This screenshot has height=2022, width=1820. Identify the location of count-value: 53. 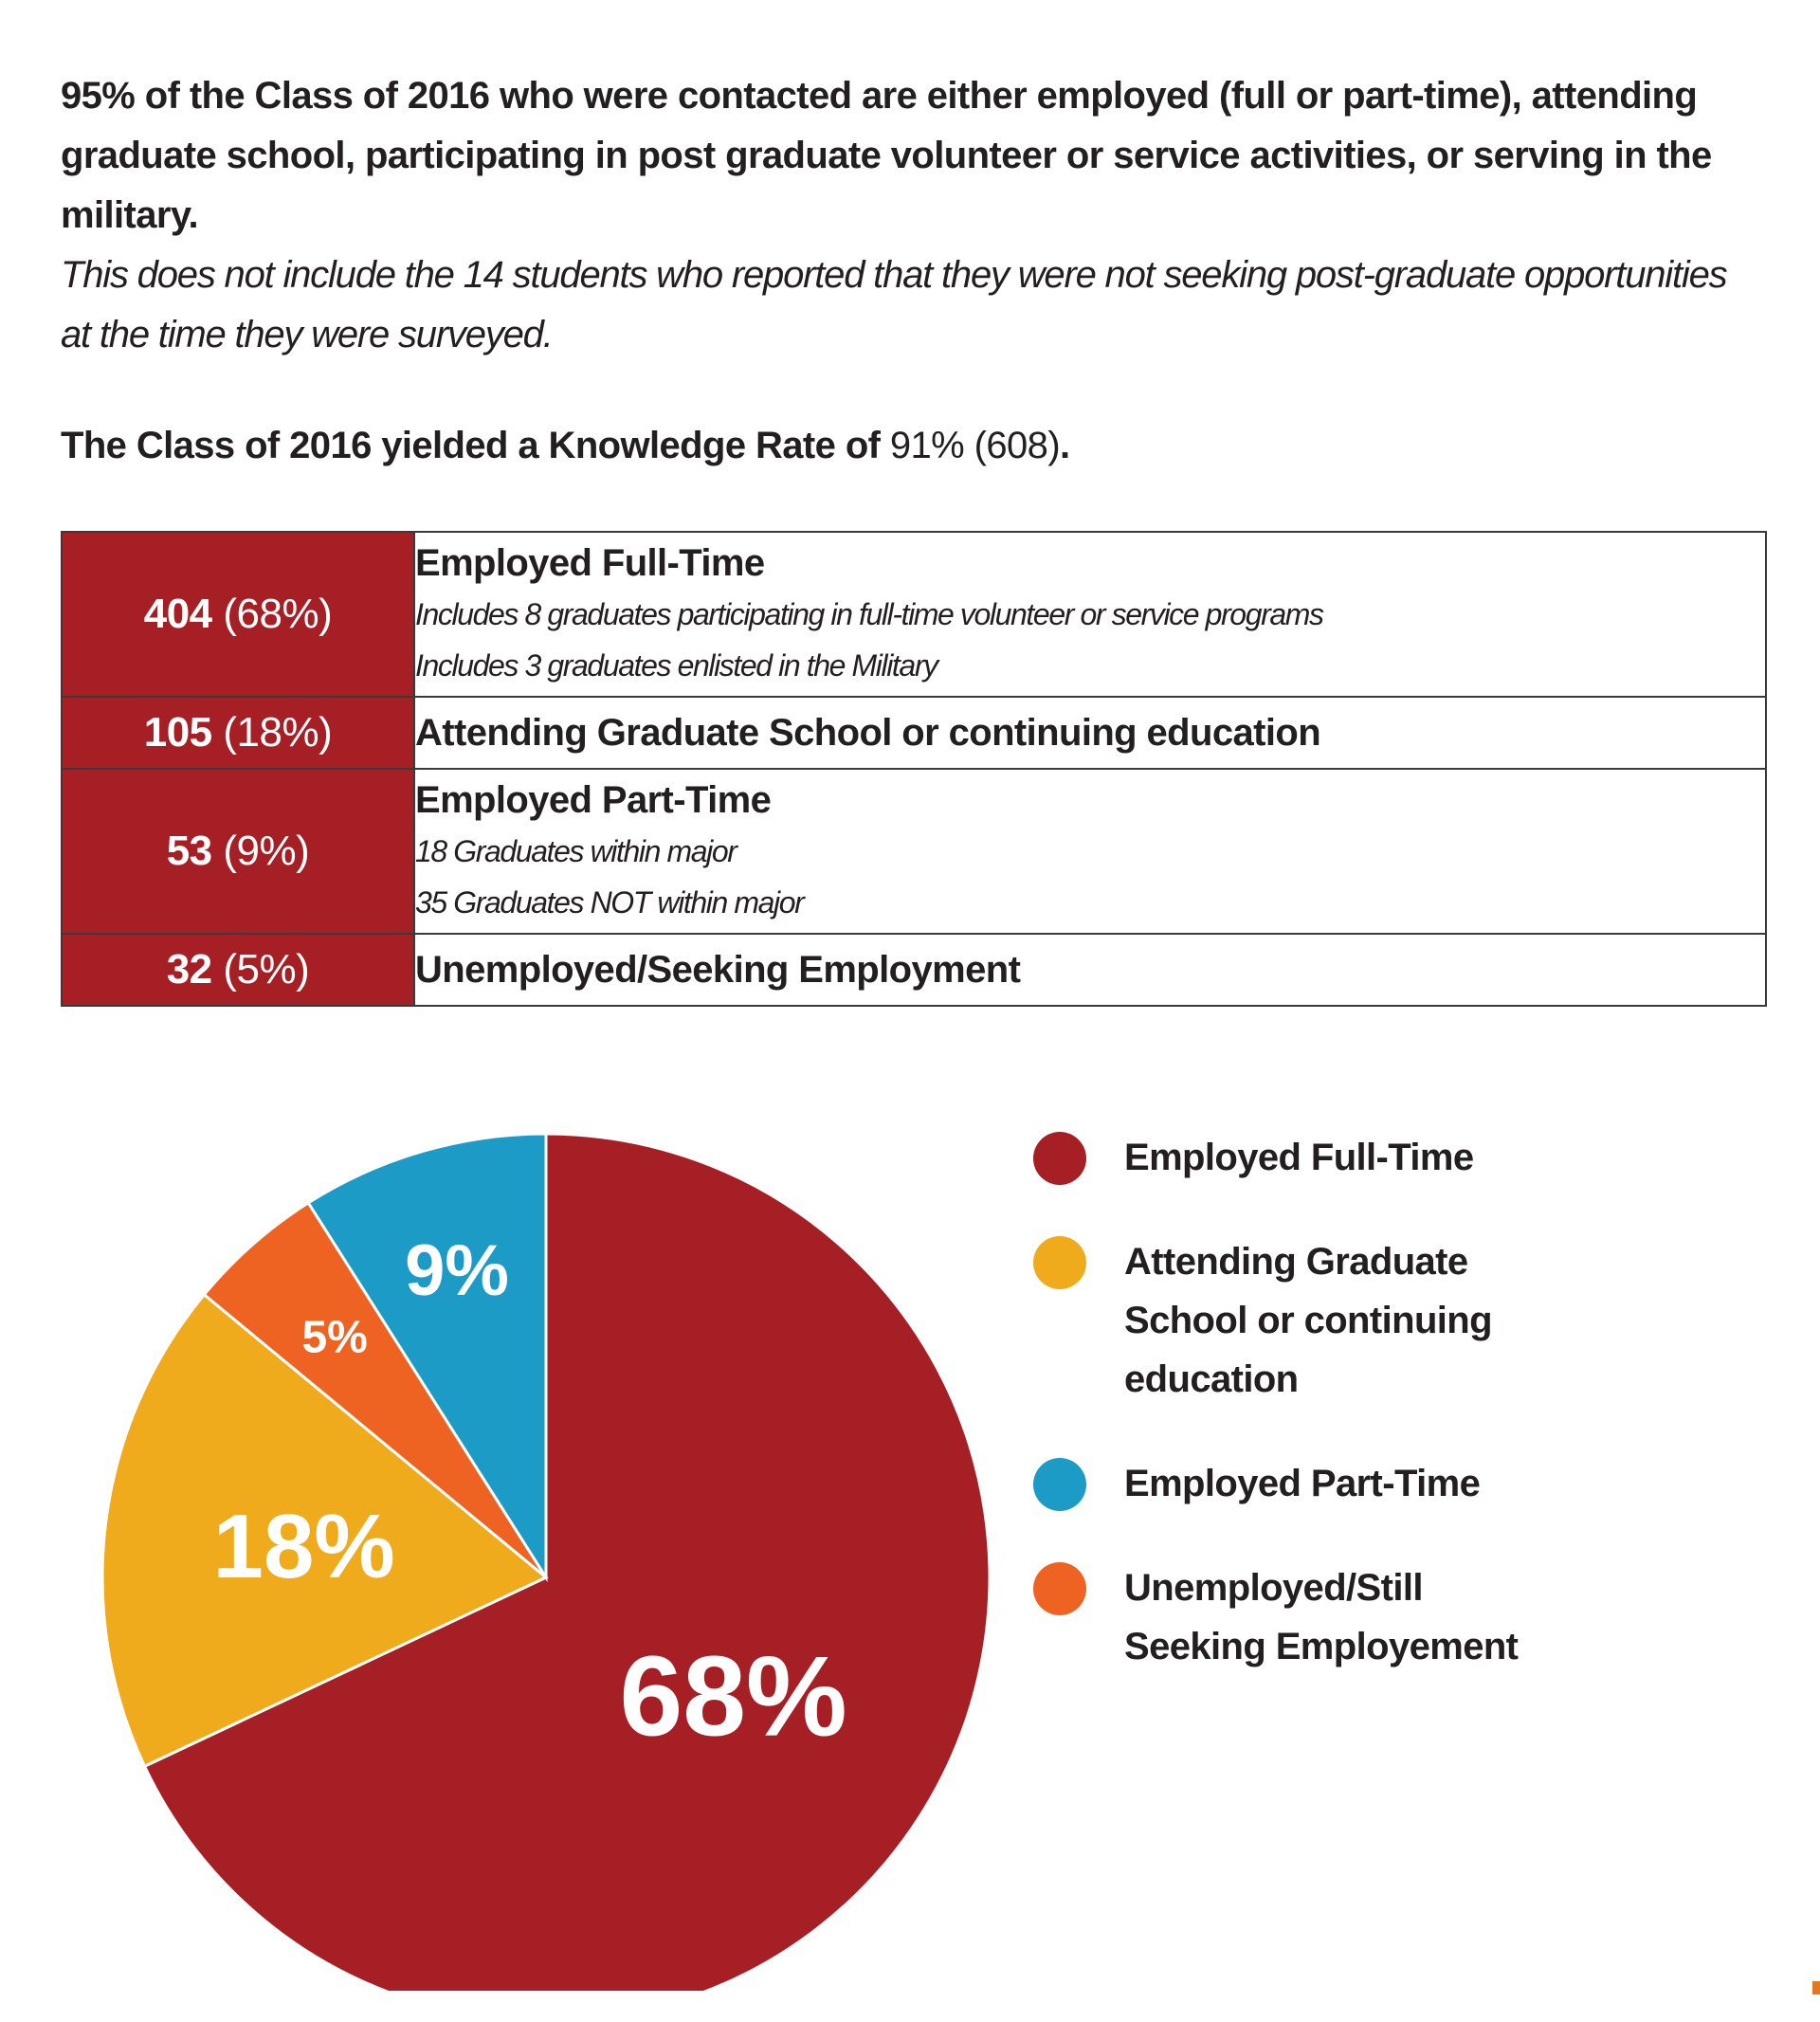
(189, 851).